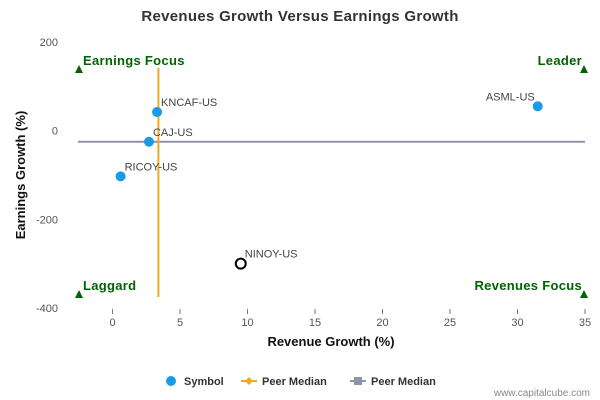 Image resolution: width=600 pixels, height=400 pixels. Describe the element at coordinates (450, 323) in the screenshot. I see `x-tick-label: 25` at that location.